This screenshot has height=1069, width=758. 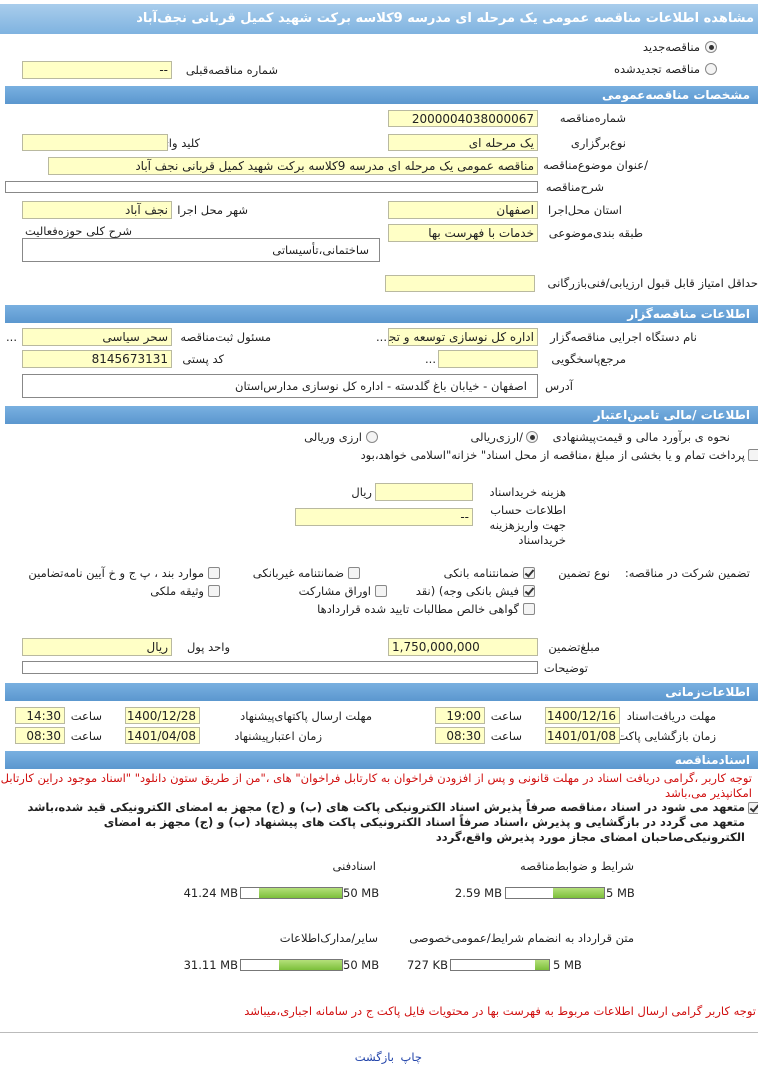 I want to click on input-field: نجف آباد, so click(x=97, y=210).